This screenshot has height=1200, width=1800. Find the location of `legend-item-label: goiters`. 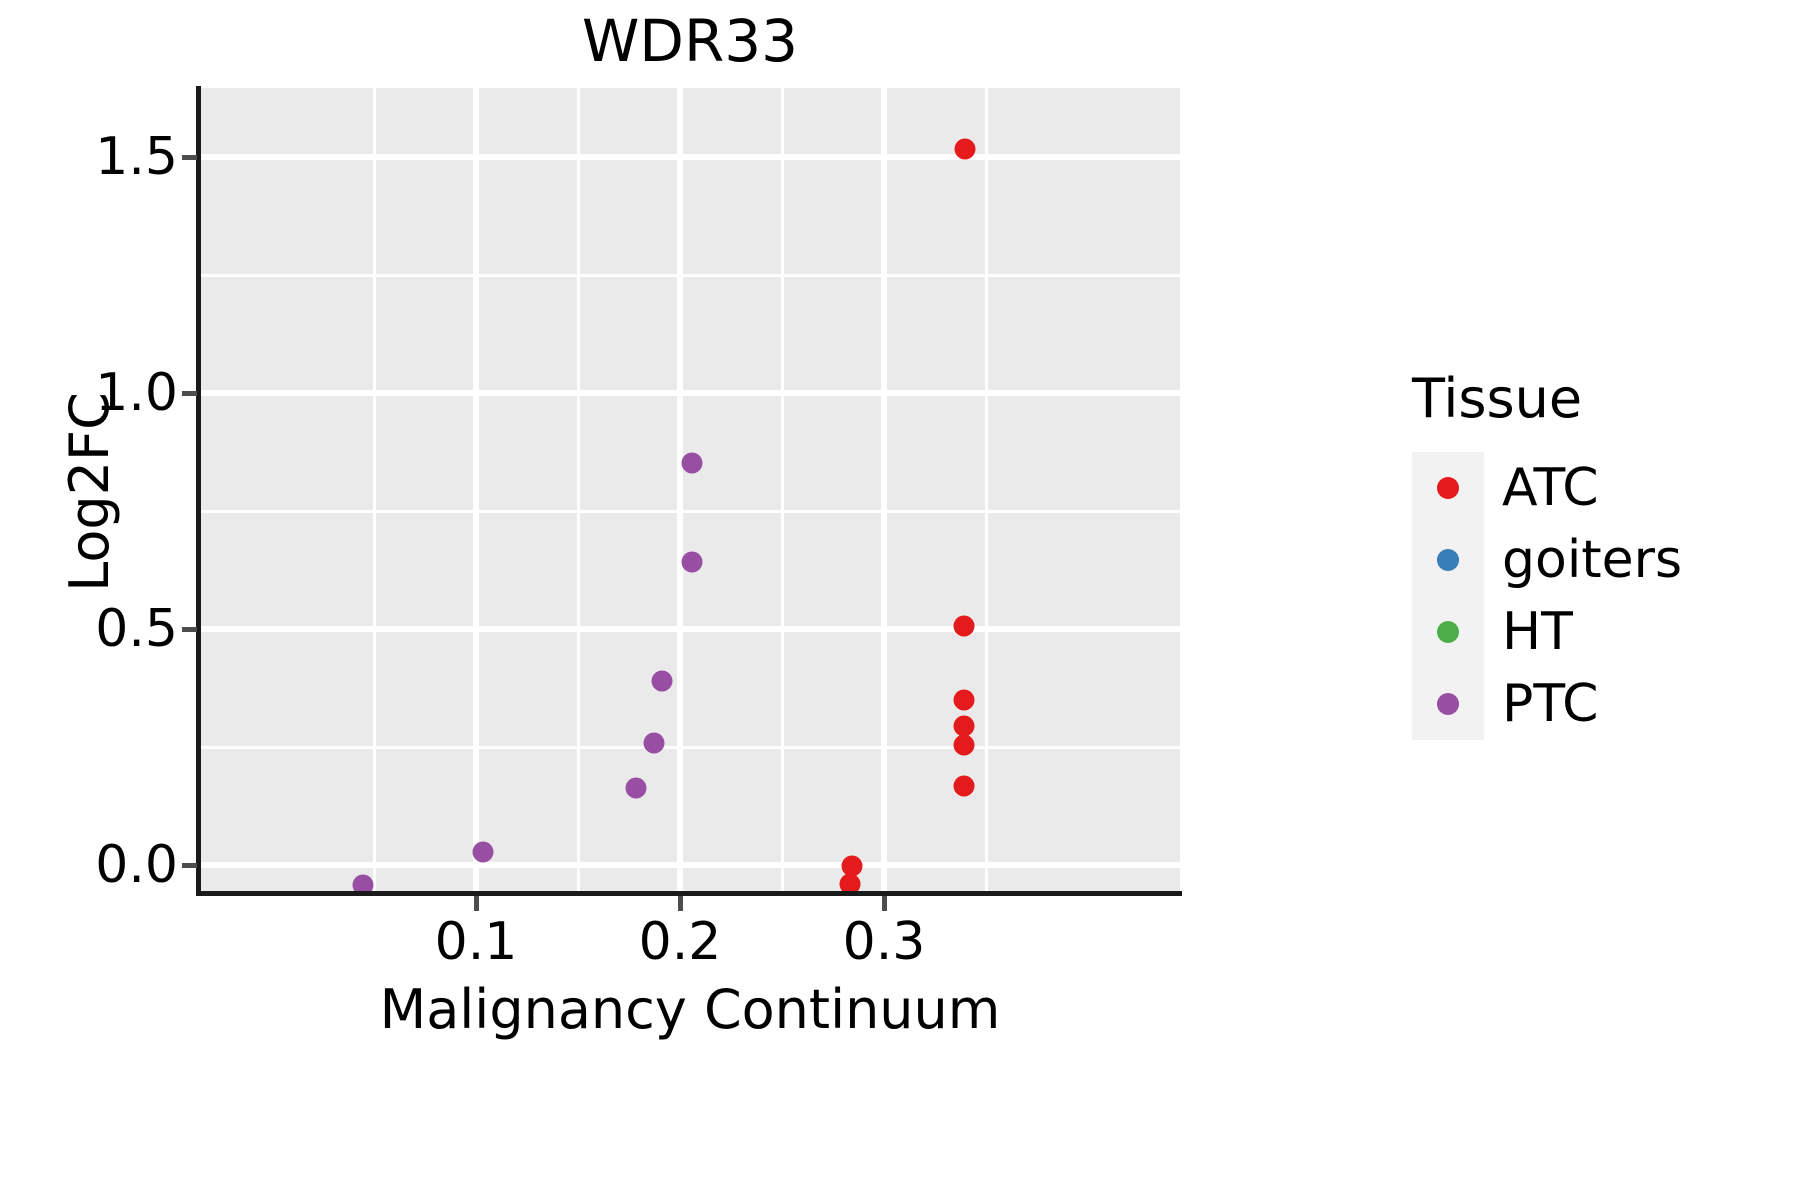

legend-item-label: goiters is located at coordinates (1592, 560).